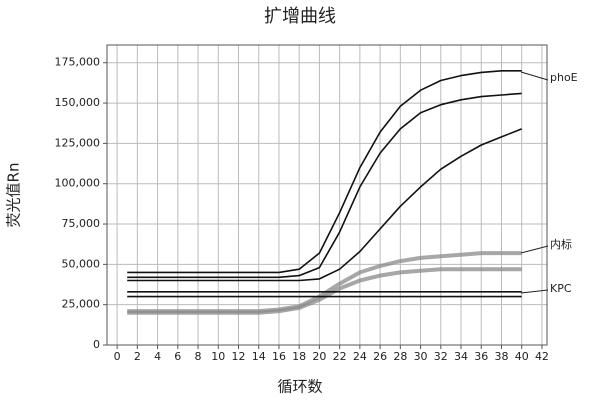  What do you see at coordinates (564, 77) in the screenshot?
I see `annotation: phoE` at bounding box center [564, 77].